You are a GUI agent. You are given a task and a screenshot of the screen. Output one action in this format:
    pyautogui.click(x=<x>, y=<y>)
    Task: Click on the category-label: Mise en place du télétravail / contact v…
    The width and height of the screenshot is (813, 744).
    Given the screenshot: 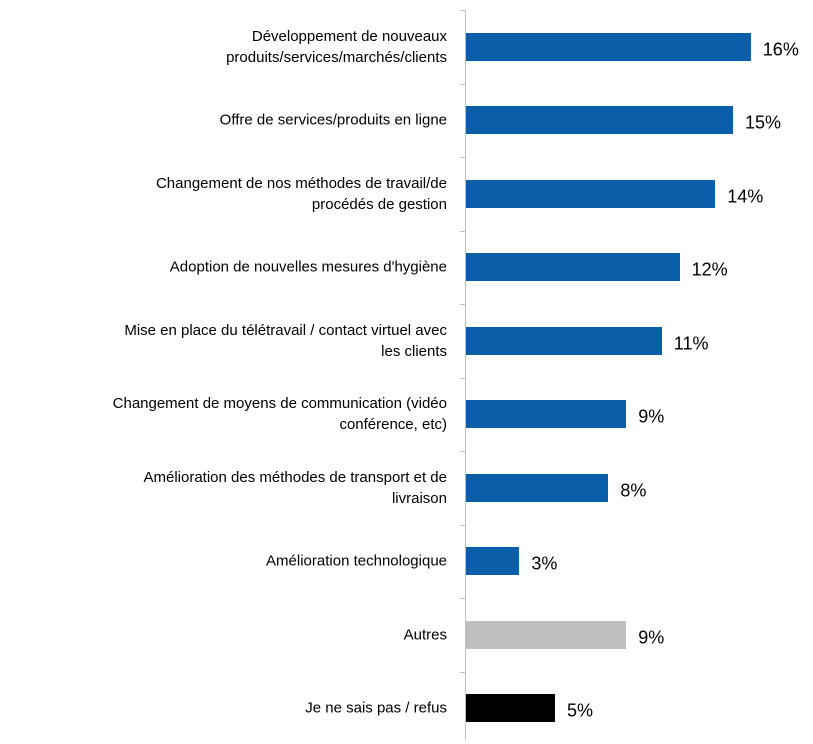 What is the action you would take?
    pyautogui.click(x=285, y=340)
    